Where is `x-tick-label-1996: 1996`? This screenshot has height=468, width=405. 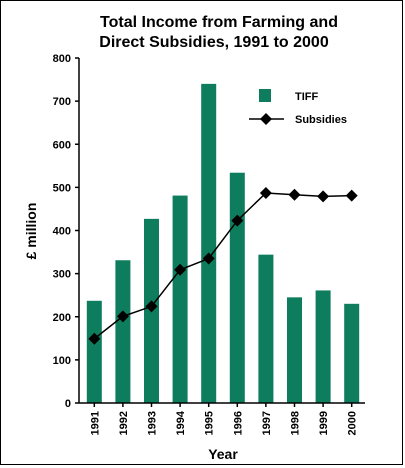 x-tick-label-1996: 1996 is located at coordinates (238, 423).